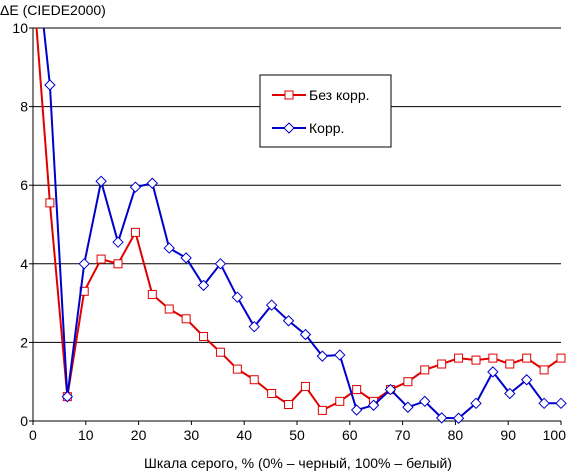 Image resolution: width=574 pixels, height=472 pixels. Describe the element at coordinates (244, 435) in the screenshot. I see `x-tick-label-40: 40` at that location.